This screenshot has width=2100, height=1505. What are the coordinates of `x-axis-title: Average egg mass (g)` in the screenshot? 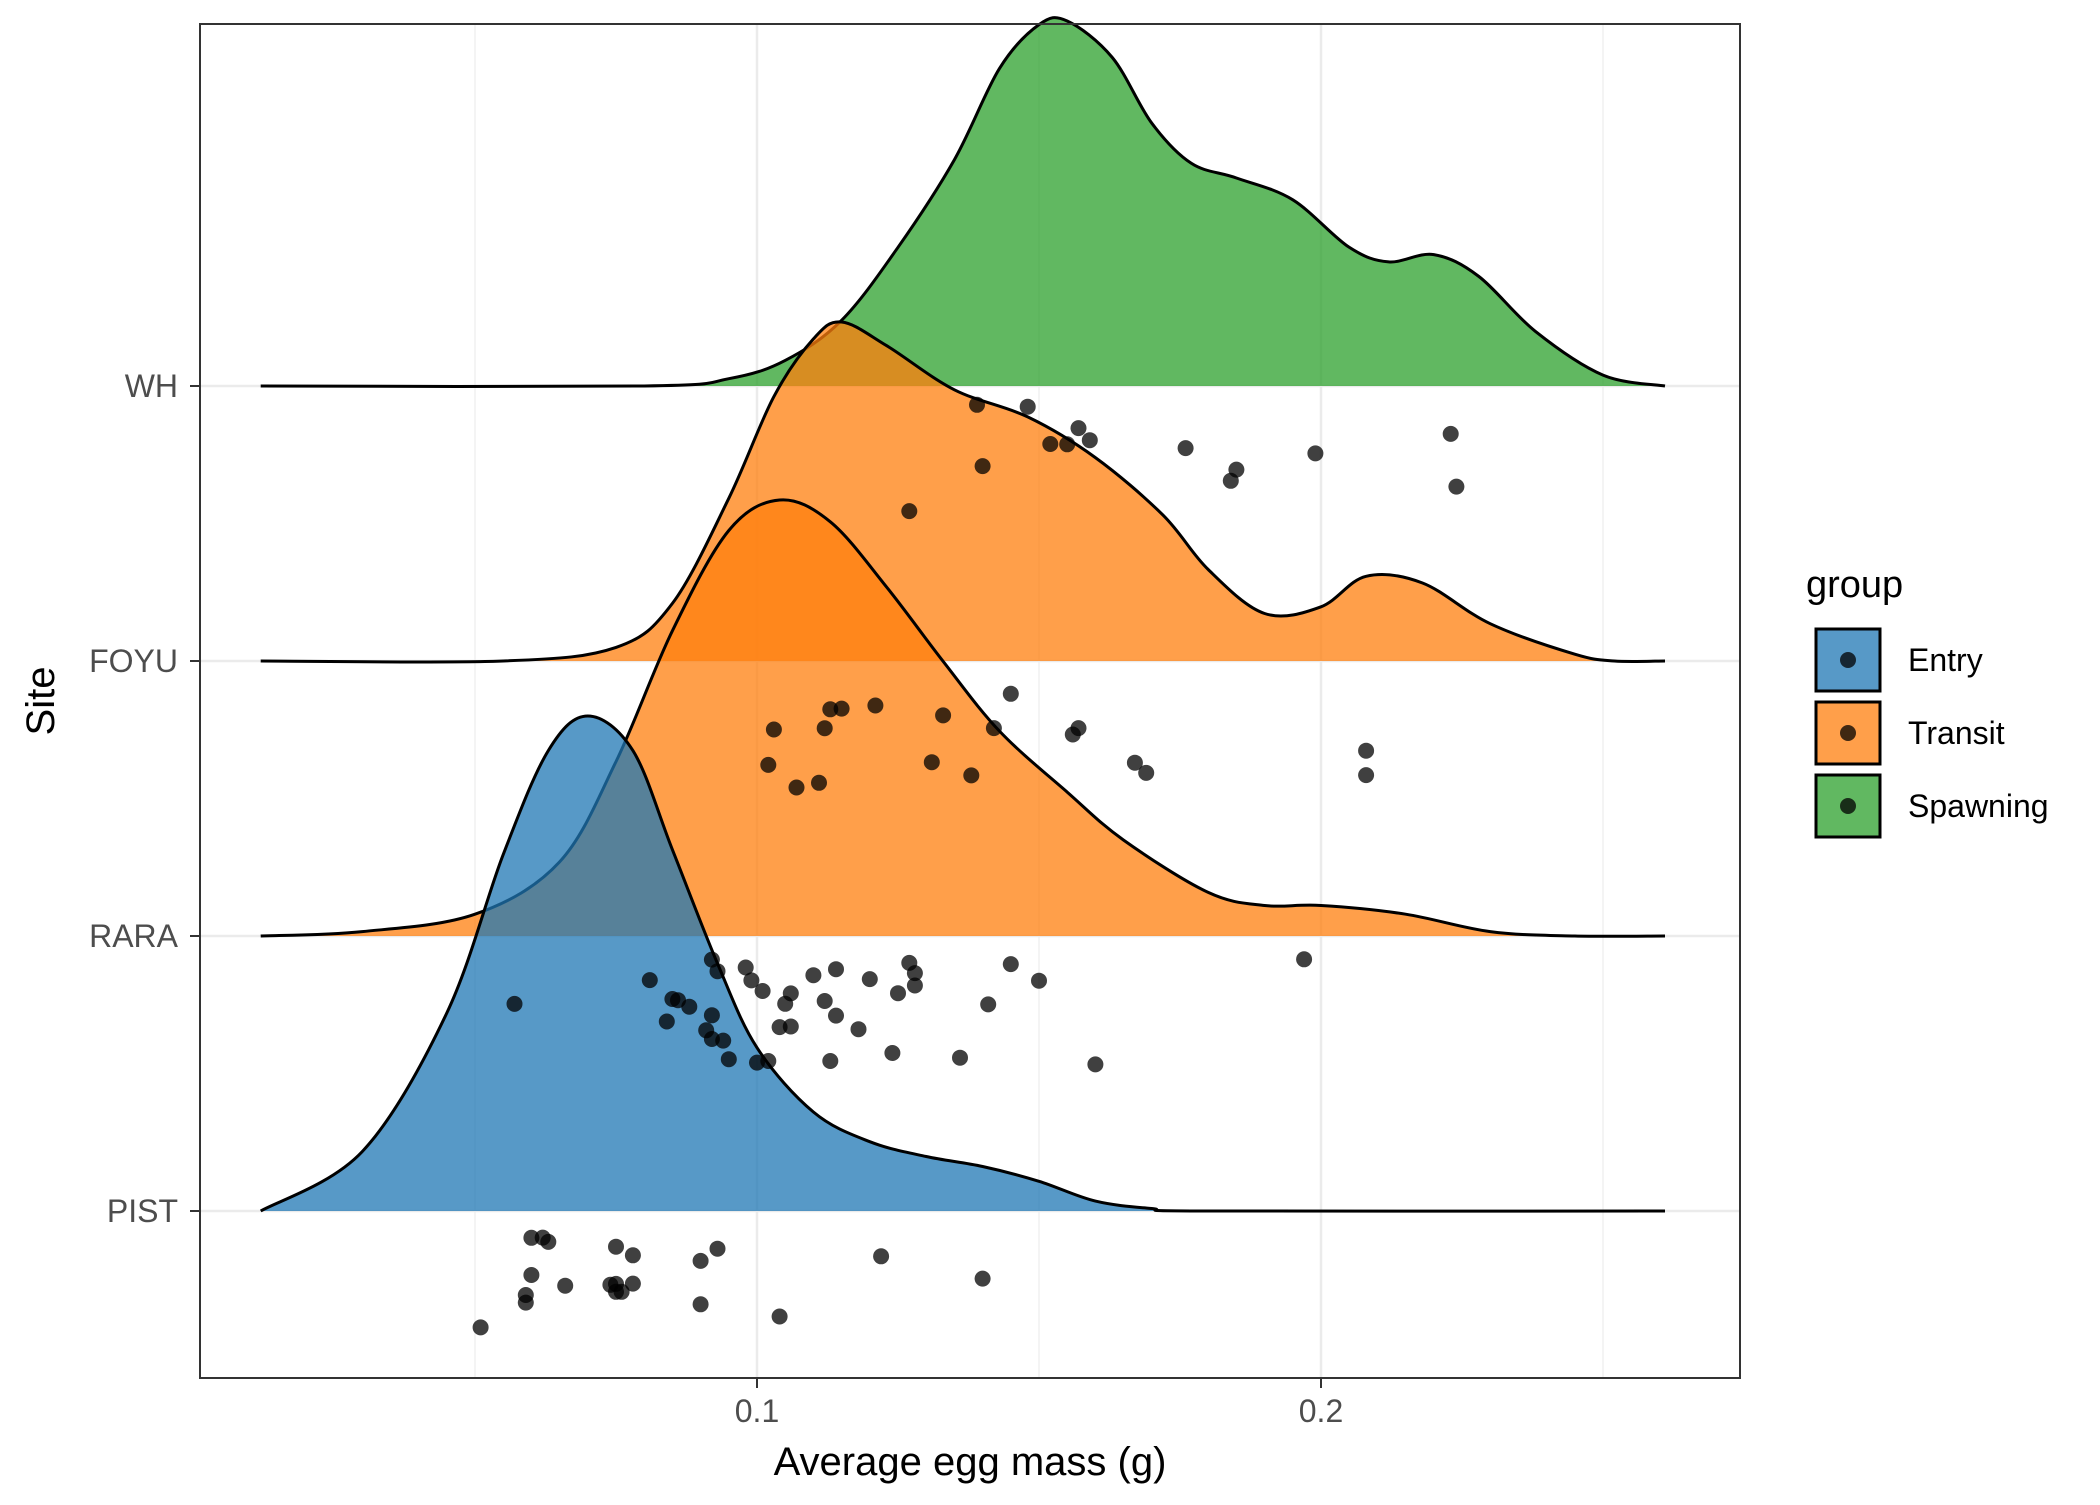 It's located at (970, 1462).